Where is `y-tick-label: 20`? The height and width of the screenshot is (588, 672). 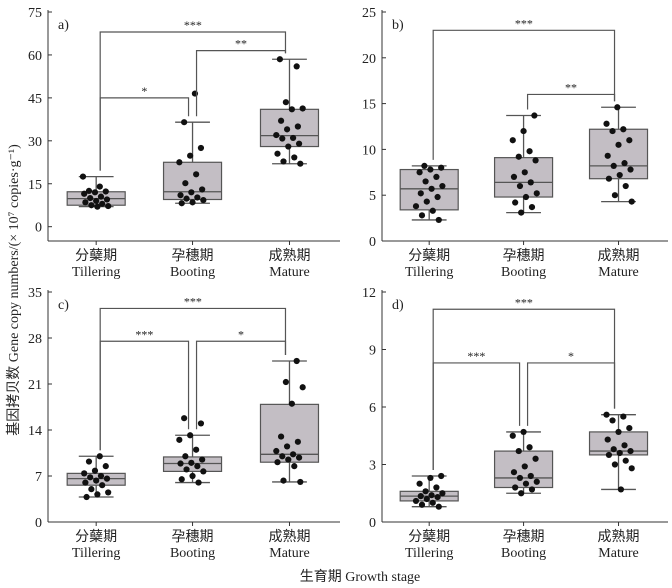
y-tick-label: 20 is located at coordinates (369, 59).